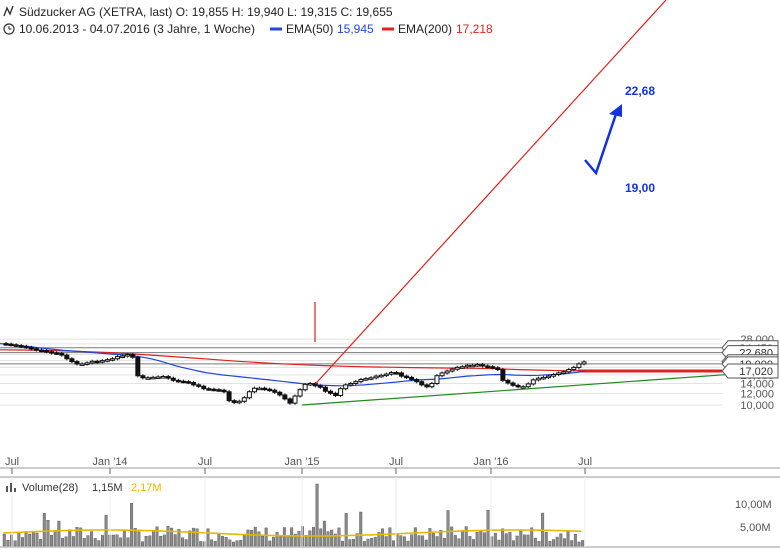 The image size is (780, 550). What do you see at coordinates (640, 91) in the screenshot?
I see `target-annotation: 22,68` at bounding box center [640, 91].